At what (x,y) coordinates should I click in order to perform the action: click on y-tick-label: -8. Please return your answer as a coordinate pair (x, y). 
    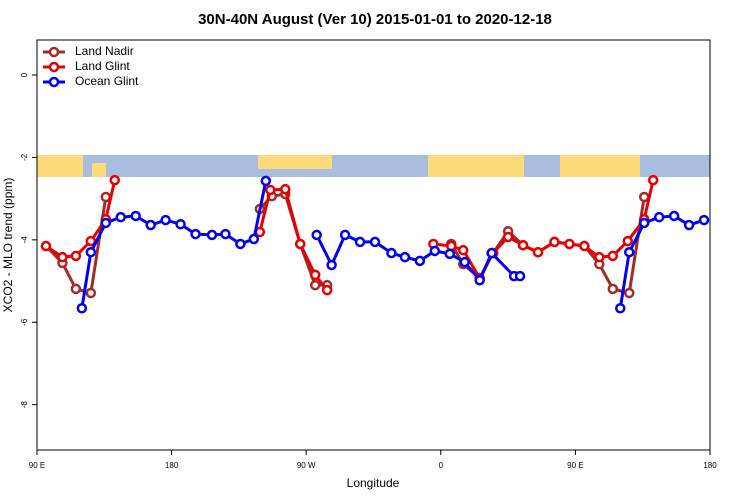
    Looking at the image, I should click on (24, 405).